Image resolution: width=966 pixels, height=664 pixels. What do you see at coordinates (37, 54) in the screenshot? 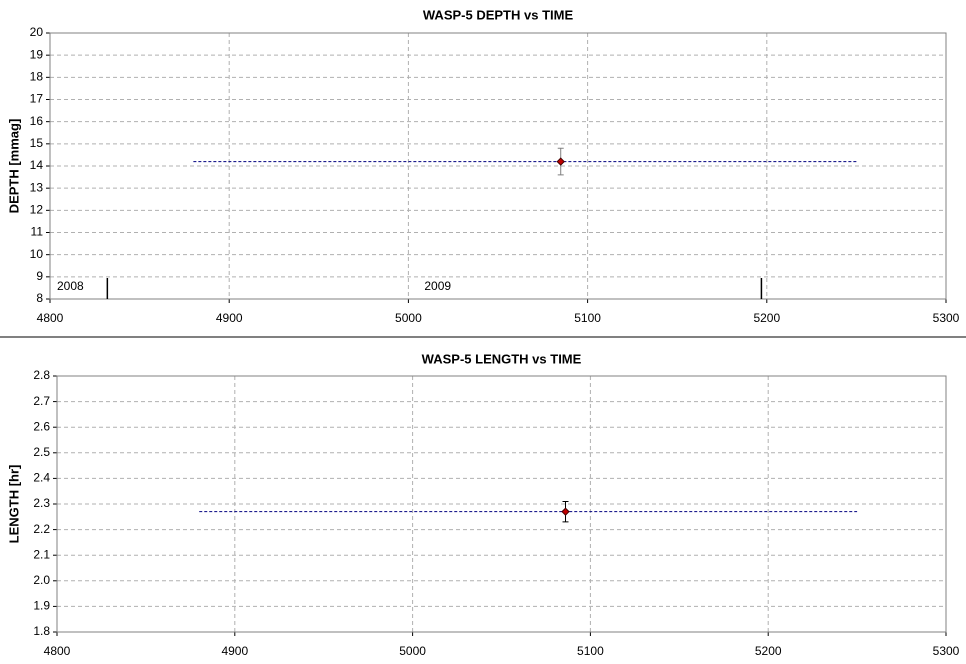
I see `y-tick-label: 19` at bounding box center [37, 54].